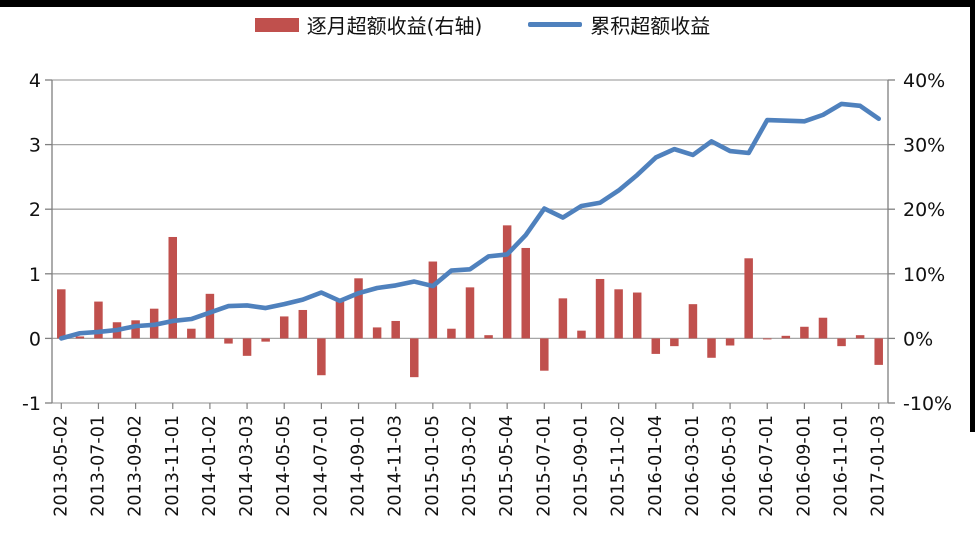  Describe the element at coordinates (924, 275) in the screenshot. I see `right-axis-tick-label: 10%` at that location.